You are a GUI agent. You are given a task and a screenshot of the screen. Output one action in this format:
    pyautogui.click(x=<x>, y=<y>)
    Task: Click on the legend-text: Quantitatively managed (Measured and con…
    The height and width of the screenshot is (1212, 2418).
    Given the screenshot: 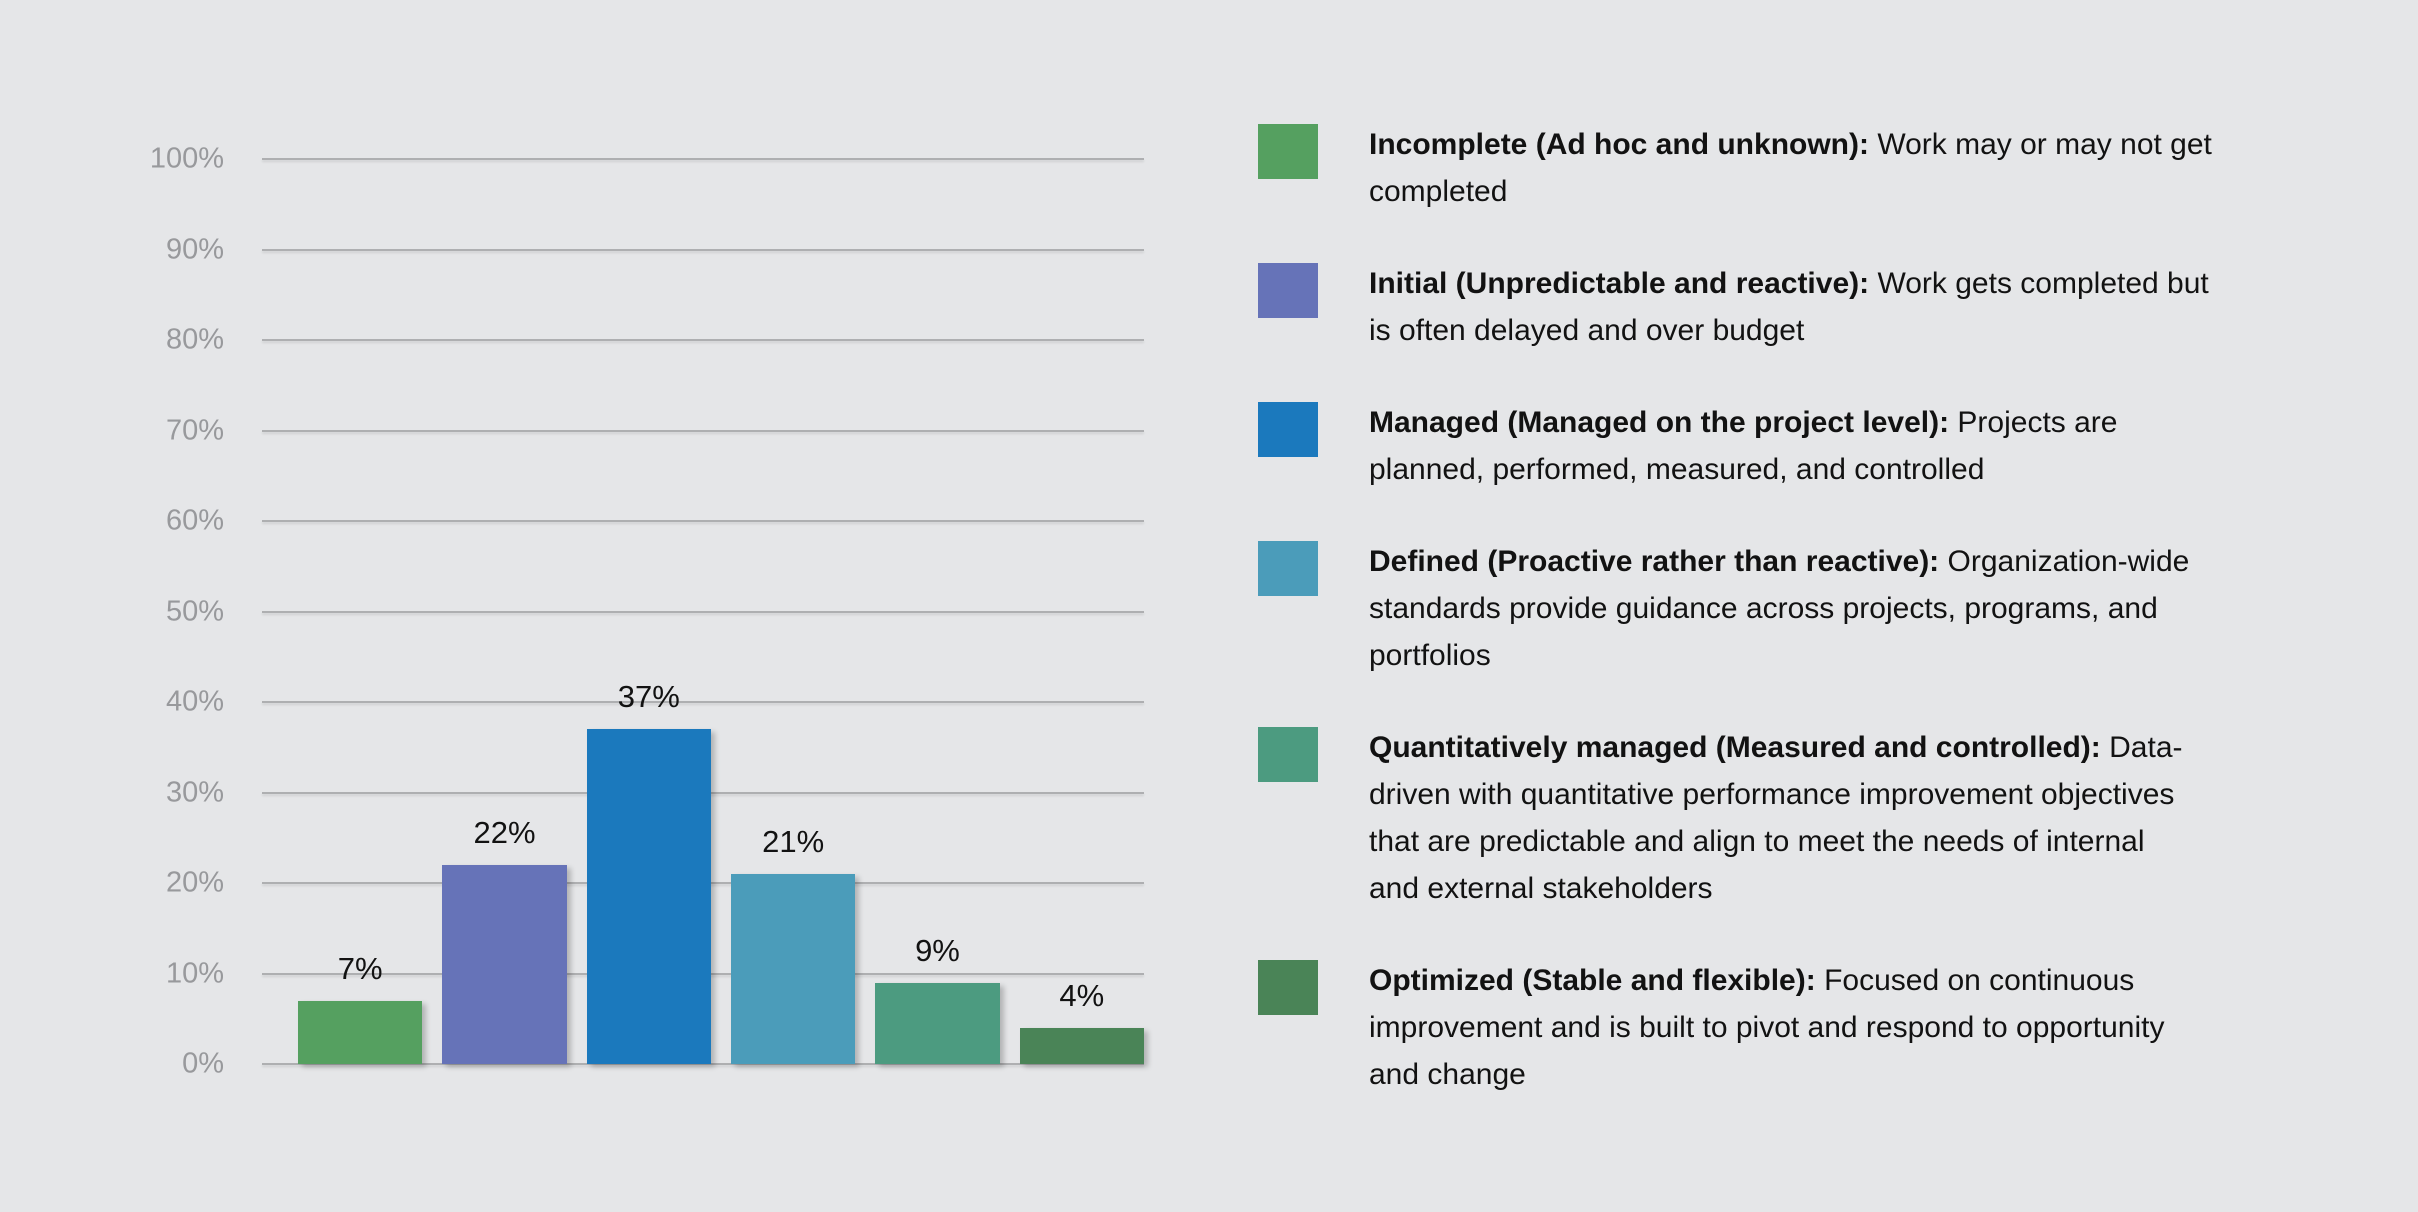 What is the action you would take?
    pyautogui.click(x=1841, y=818)
    